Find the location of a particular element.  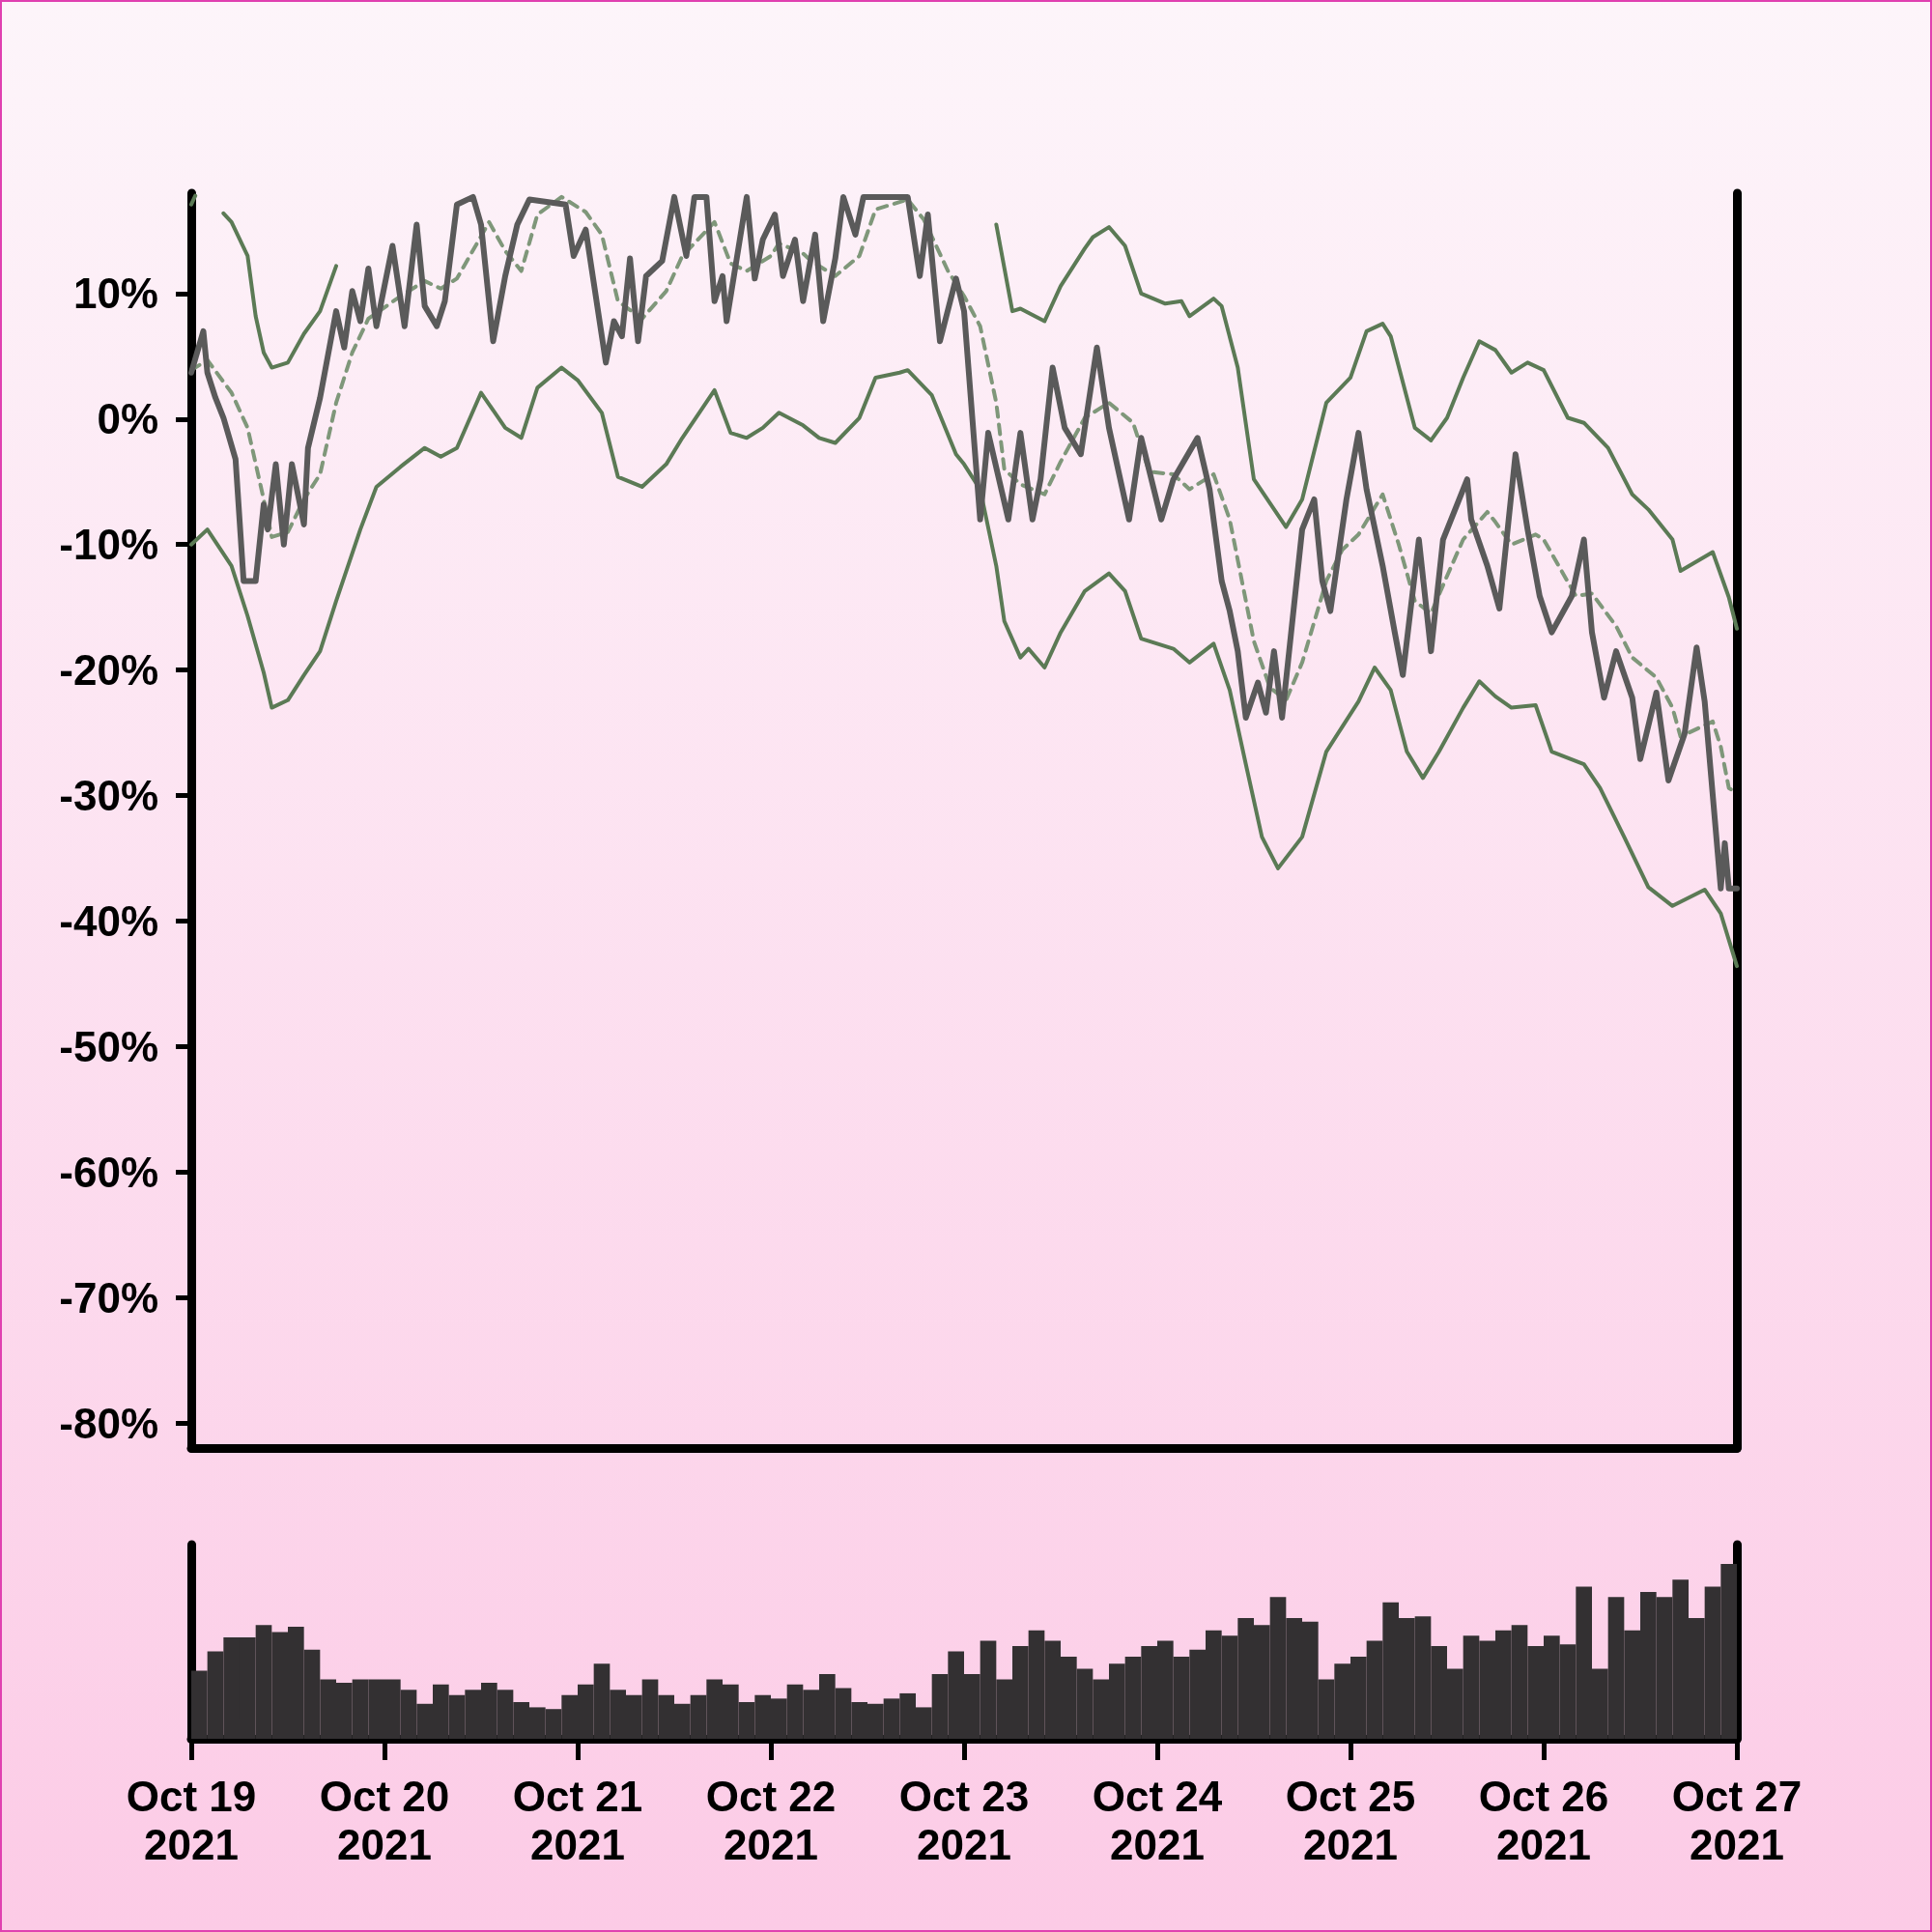

y-tick-label: -80% is located at coordinates (108, 1423).